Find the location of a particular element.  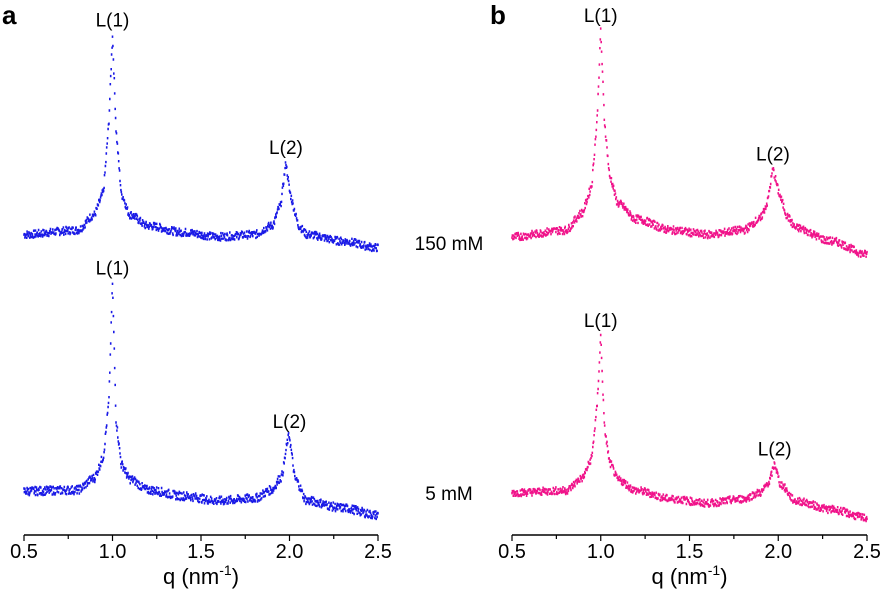

concentration-label: 150 mM is located at coordinates (449, 244).